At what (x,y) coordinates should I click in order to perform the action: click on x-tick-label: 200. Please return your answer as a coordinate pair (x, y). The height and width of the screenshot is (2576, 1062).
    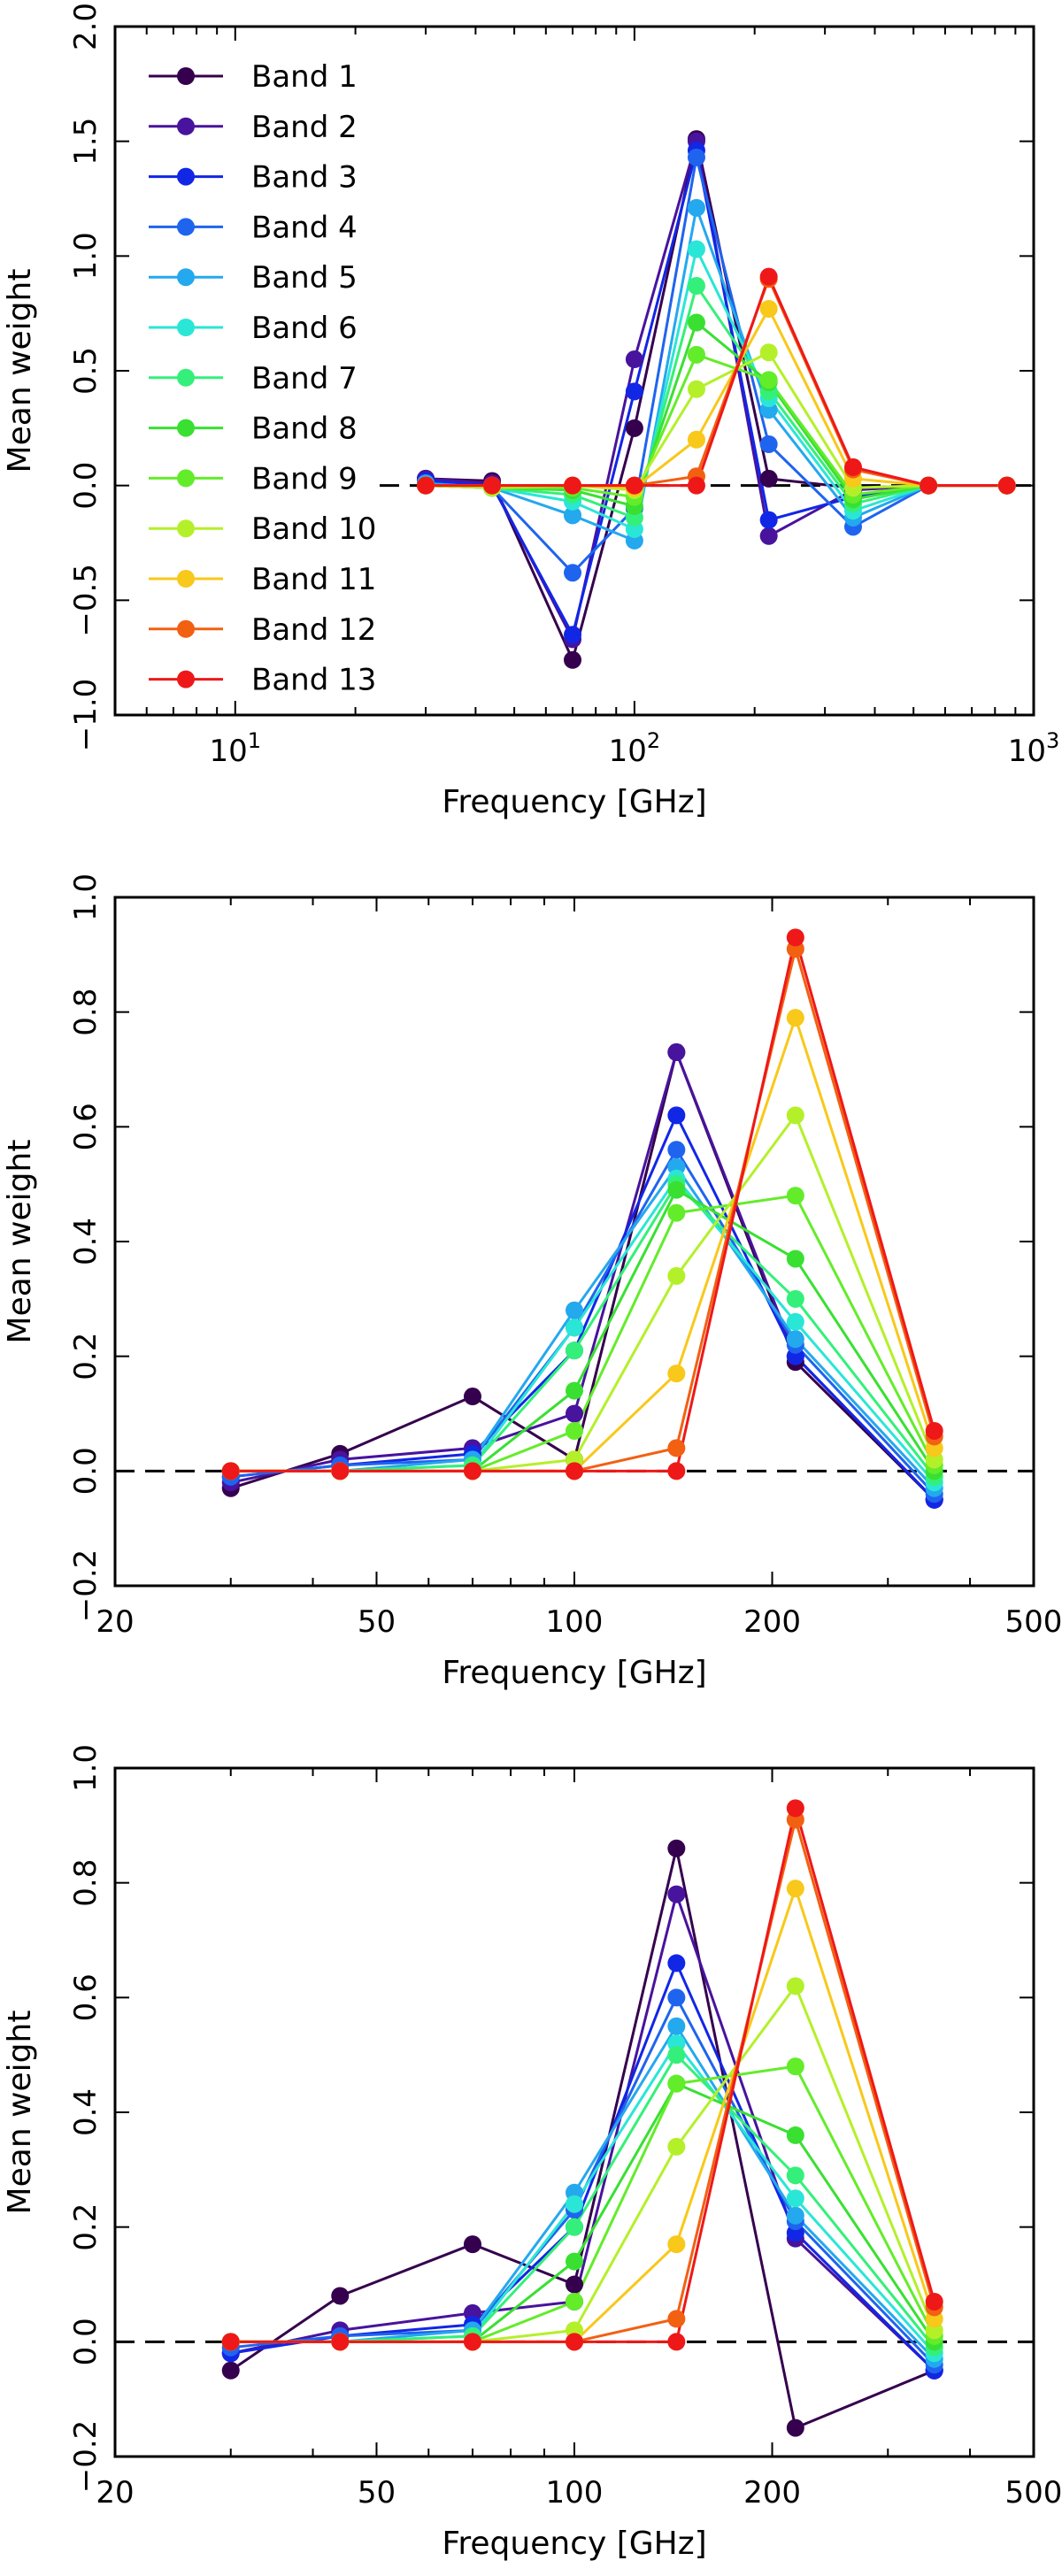
    Looking at the image, I should click on (772, 2493).